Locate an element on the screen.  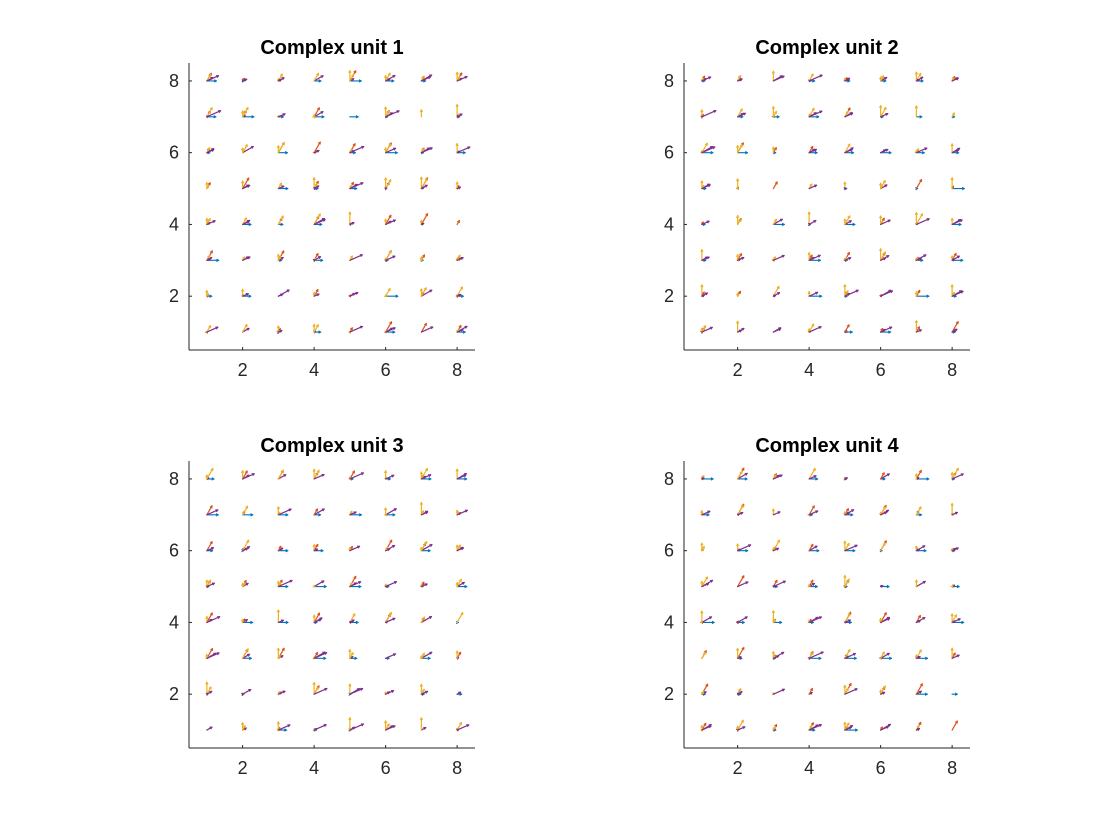
x-tick-label: 2 is located at coordinates (738, 768).